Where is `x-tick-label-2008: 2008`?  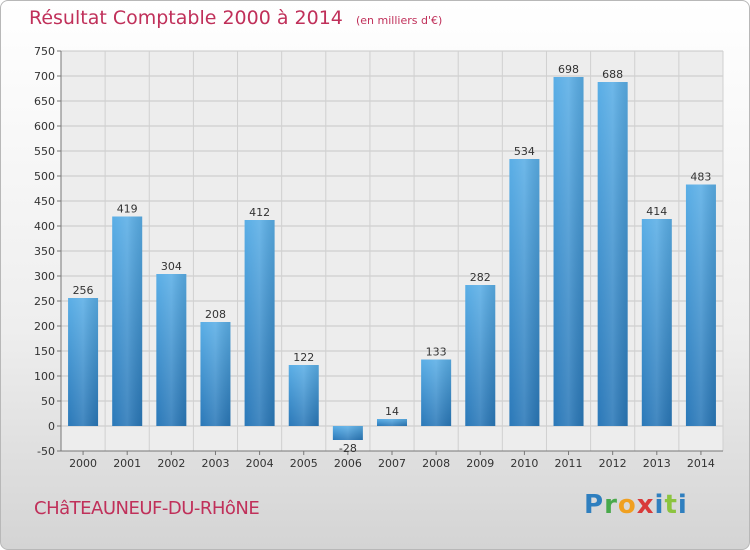 x-tick-label-2008: 2008 is located at coordinates (436, 463).